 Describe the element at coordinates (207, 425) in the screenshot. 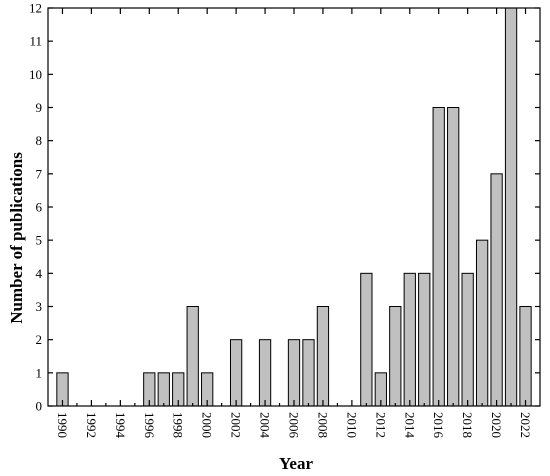

I see `x-tick-label-2000: 2000` at that location.